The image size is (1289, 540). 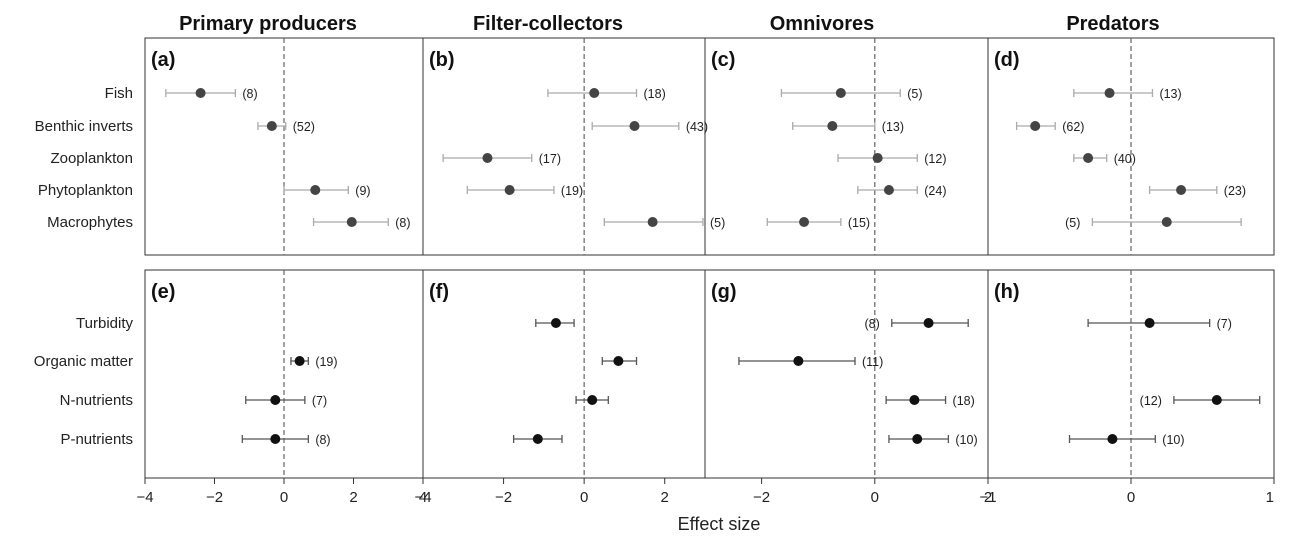 I want to click on category-label: Zooplankton, so click(x=91, y=158).